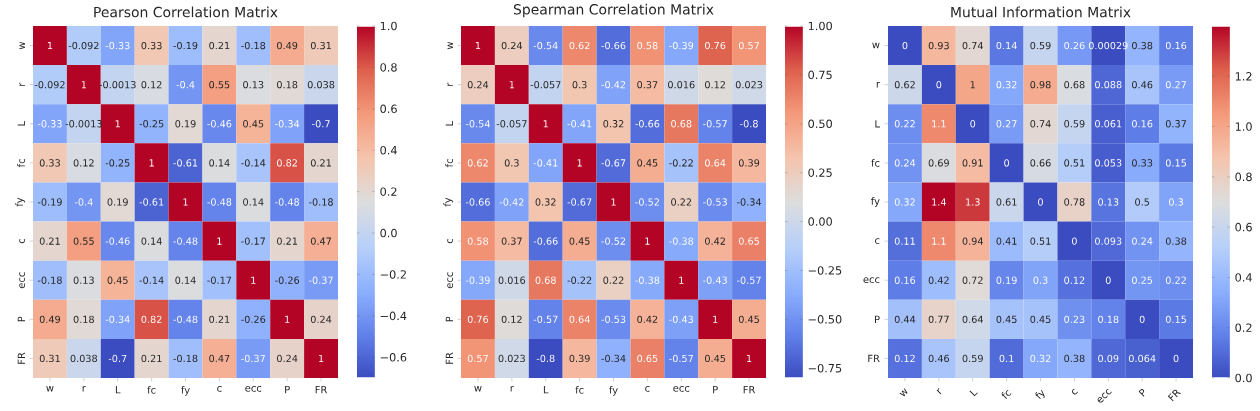 The width and height of the screenshot is (1260, 411). What do you see at coordinates (320, 45) in the screenshot?
I see `data-label: 0.31` at bounding box center [320, 45].